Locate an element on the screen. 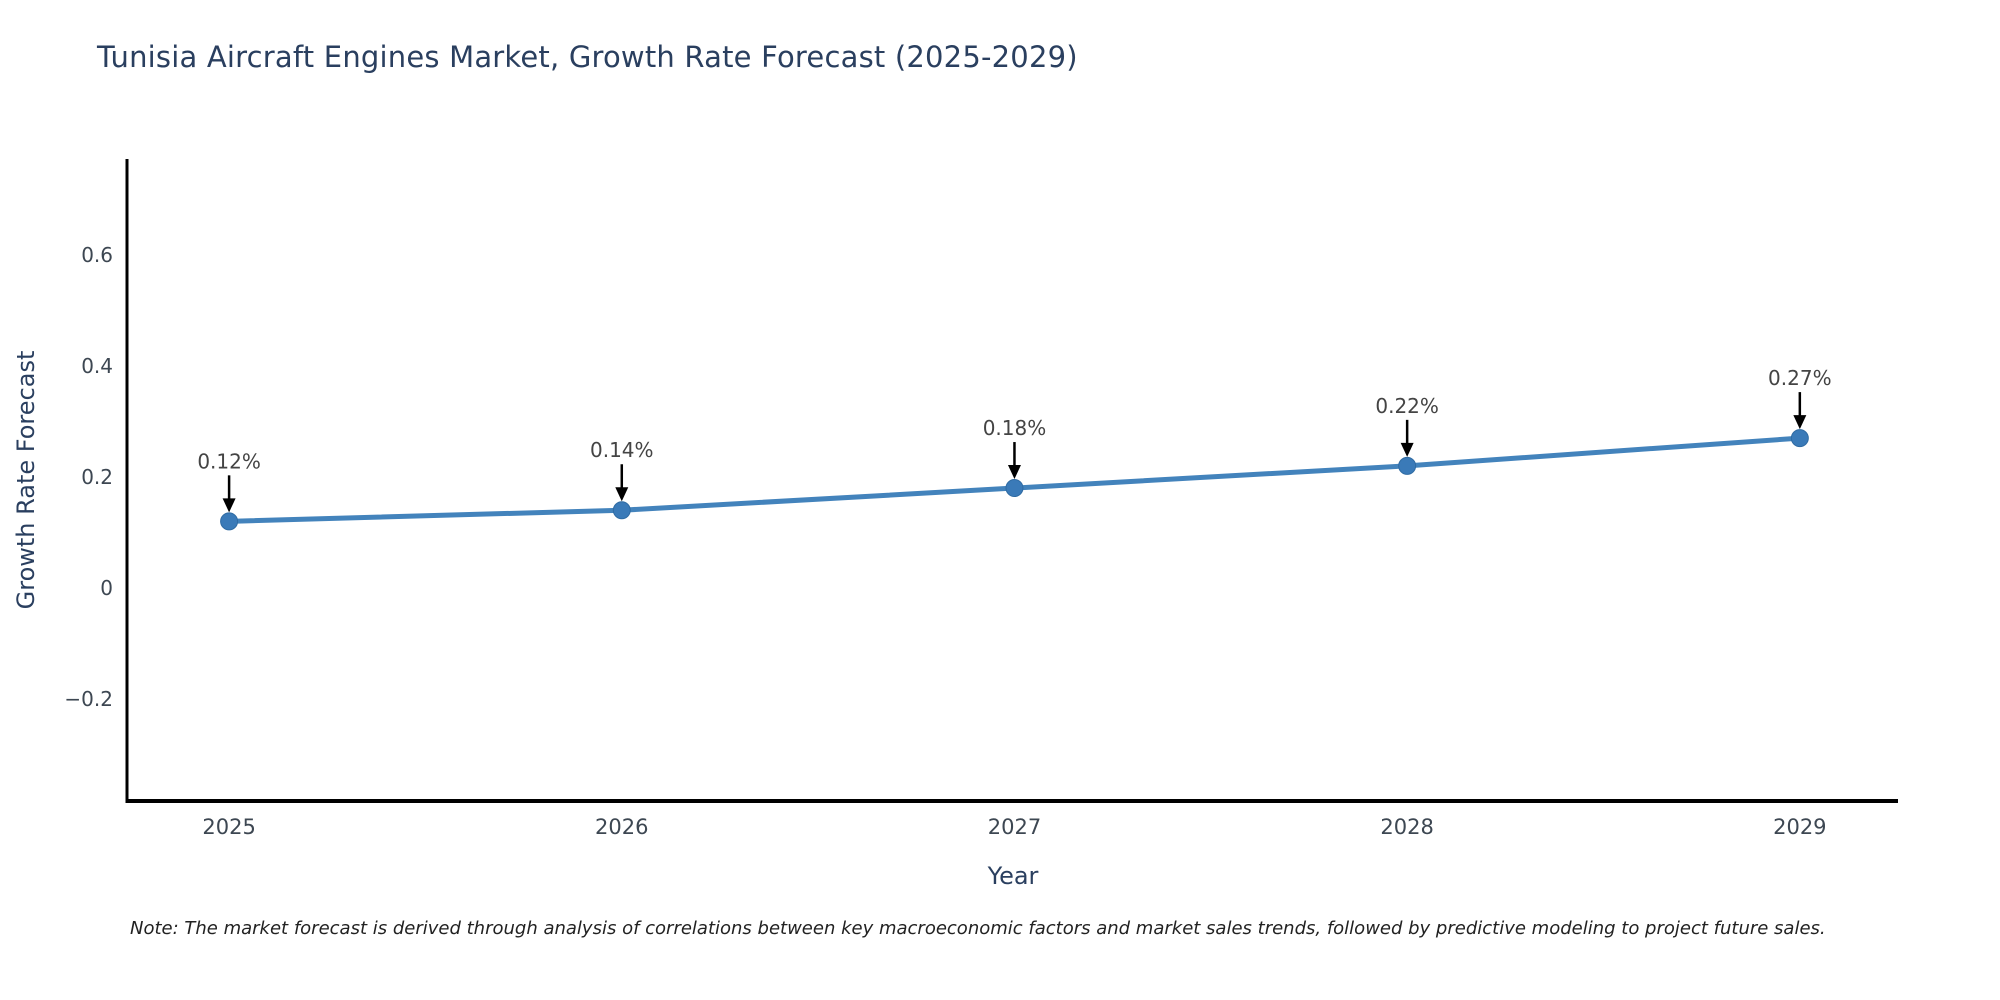  x-tick-label: 2029 is located at coordinates (1799, 827).